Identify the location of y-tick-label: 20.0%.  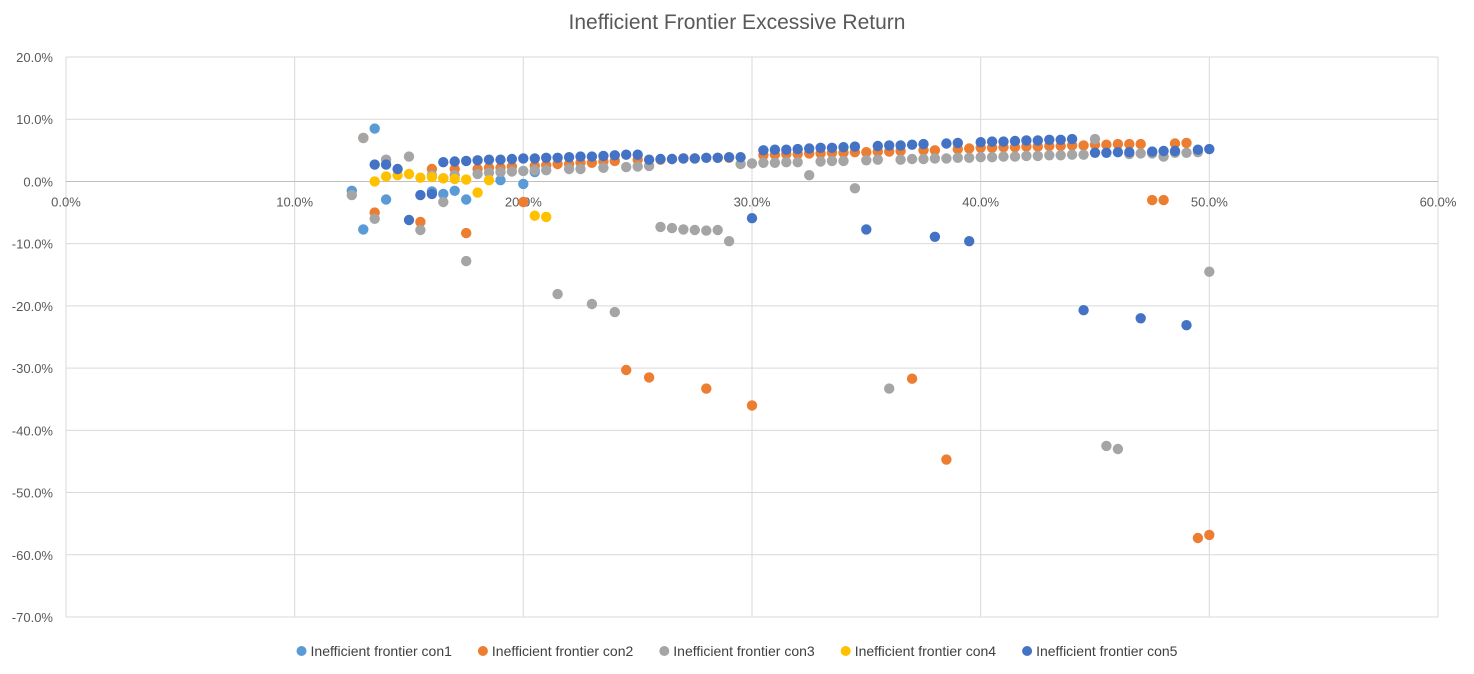
(34, 57).